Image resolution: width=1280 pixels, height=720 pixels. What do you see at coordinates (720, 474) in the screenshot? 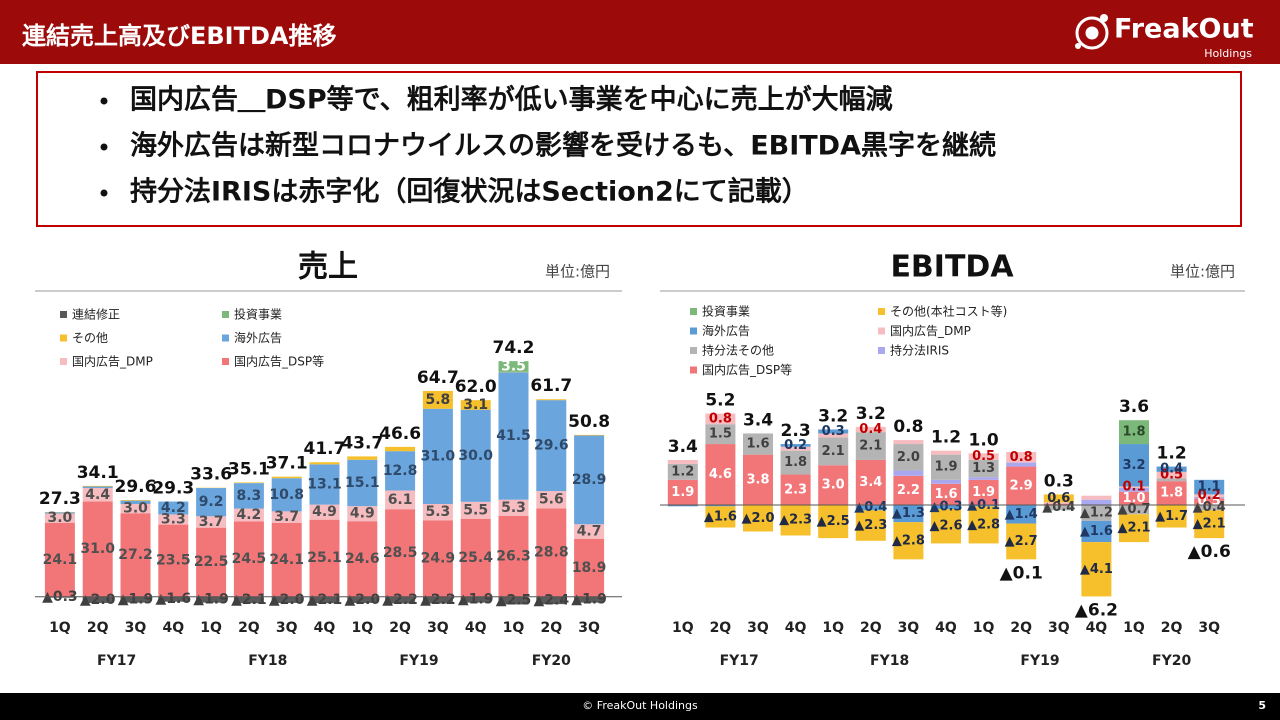
I see `value-label: 4.6` at bounding box center [720, 474].